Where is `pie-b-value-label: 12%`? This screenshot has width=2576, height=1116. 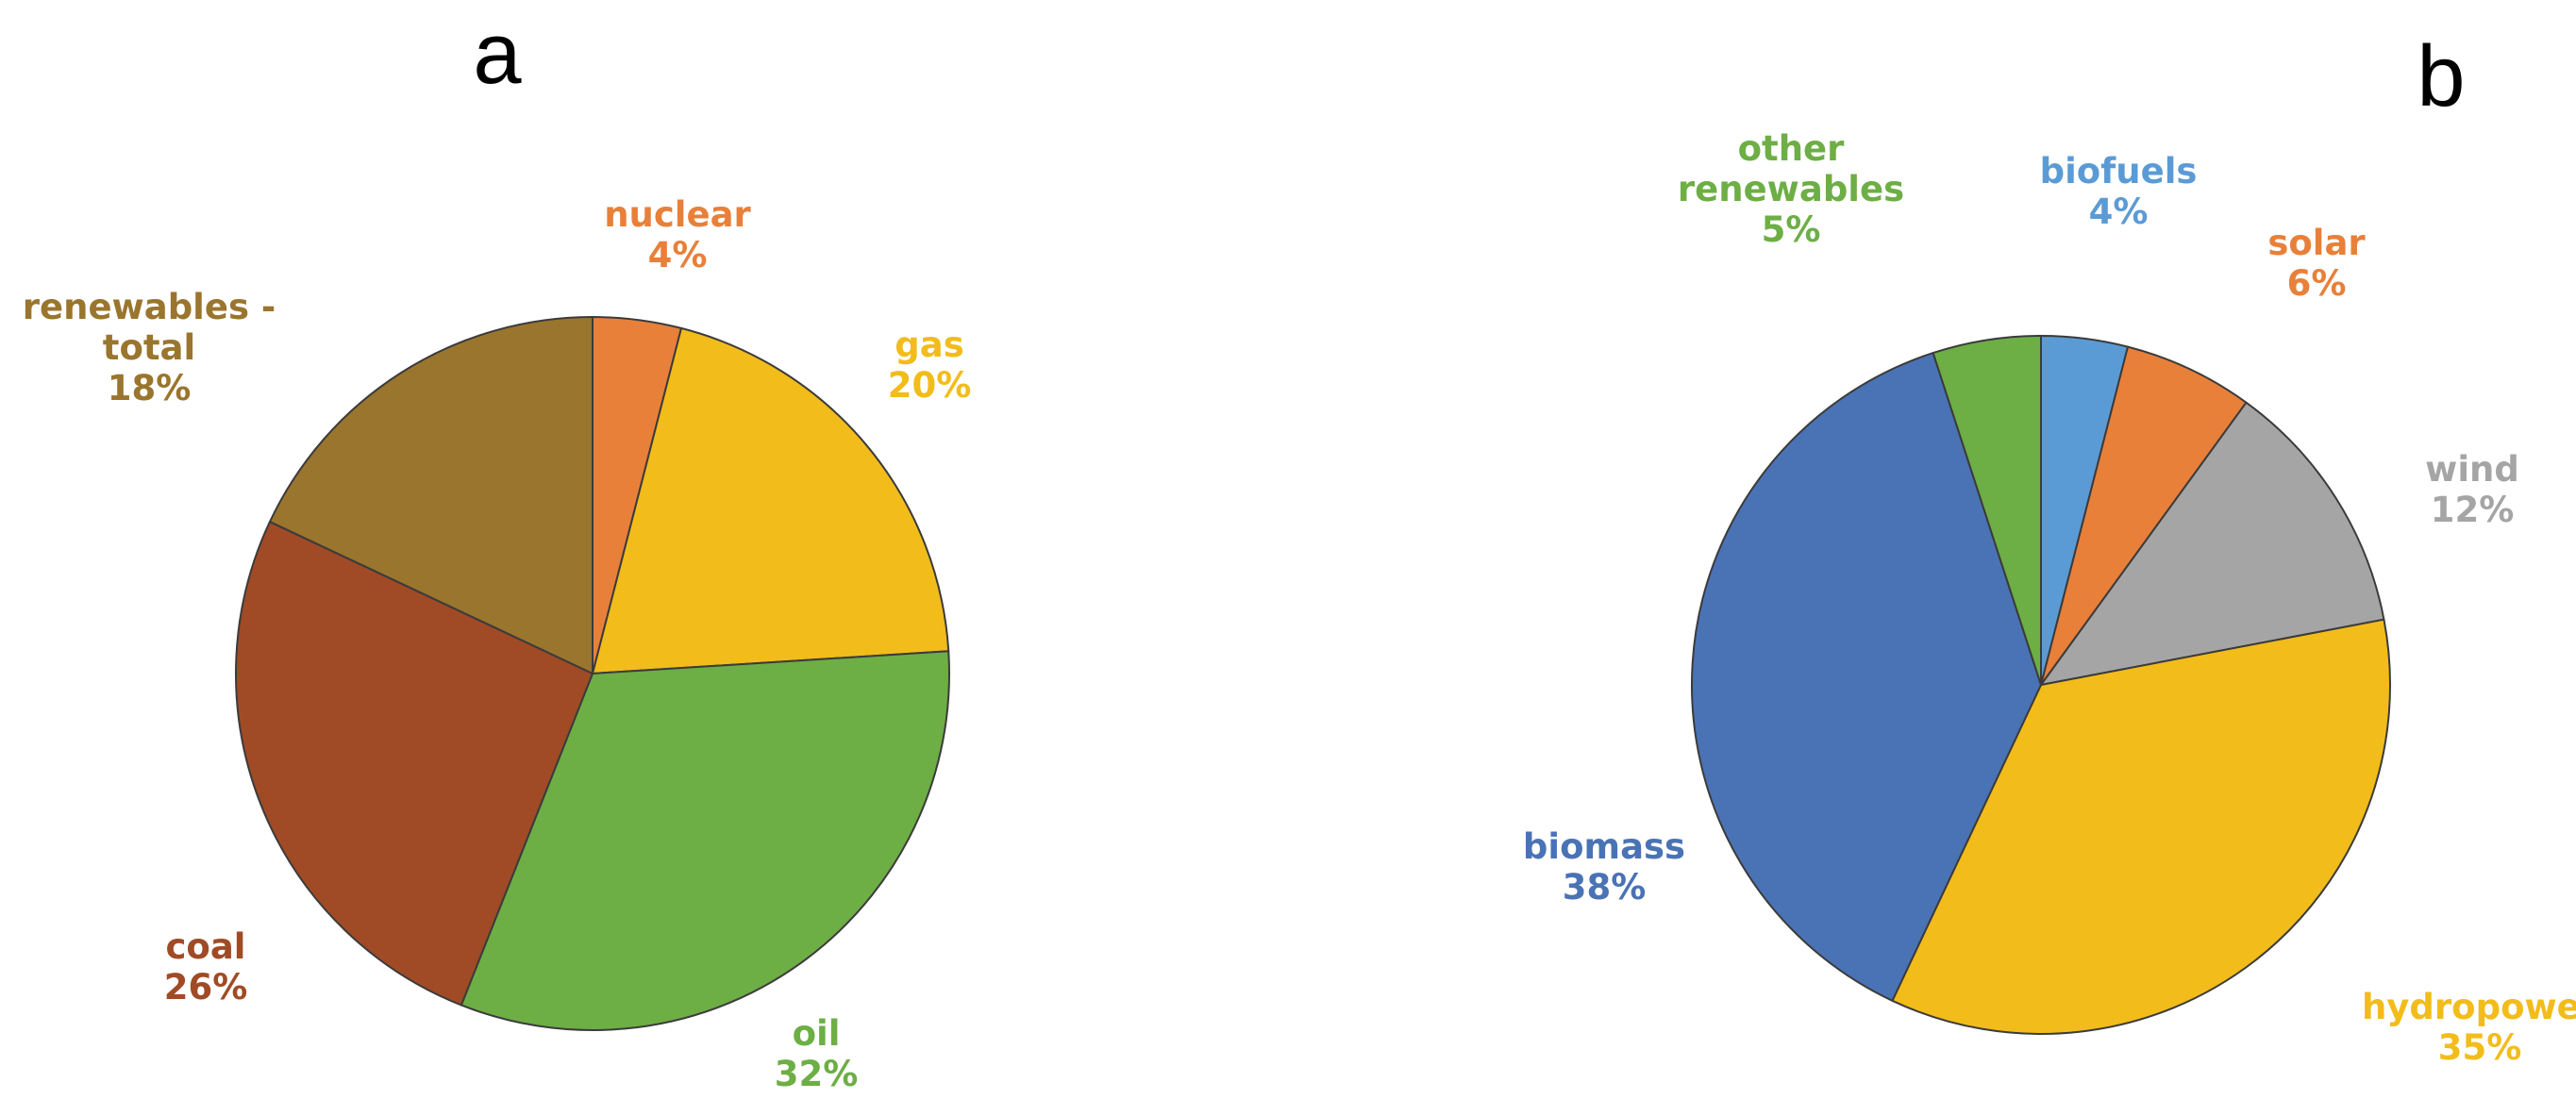
pie-b-value-label: 12% is located at coordinates (2473, 510).